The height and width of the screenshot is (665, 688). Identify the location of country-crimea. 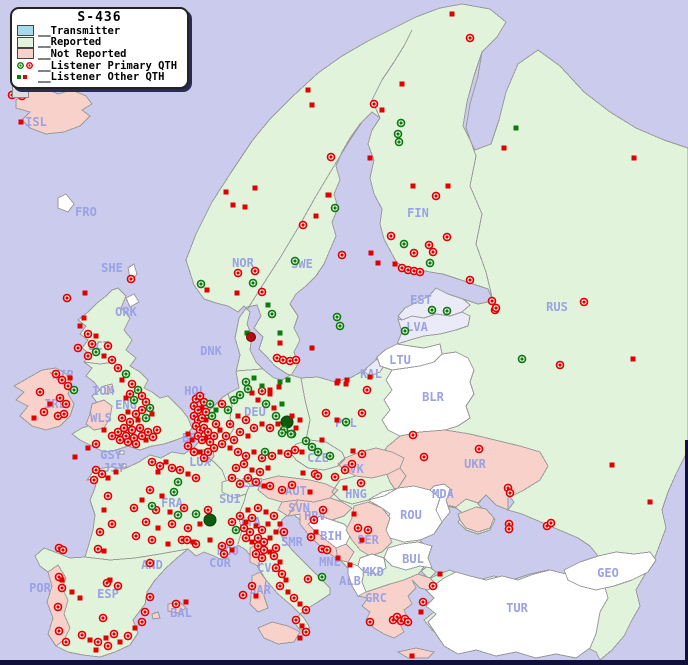
(476, 519).